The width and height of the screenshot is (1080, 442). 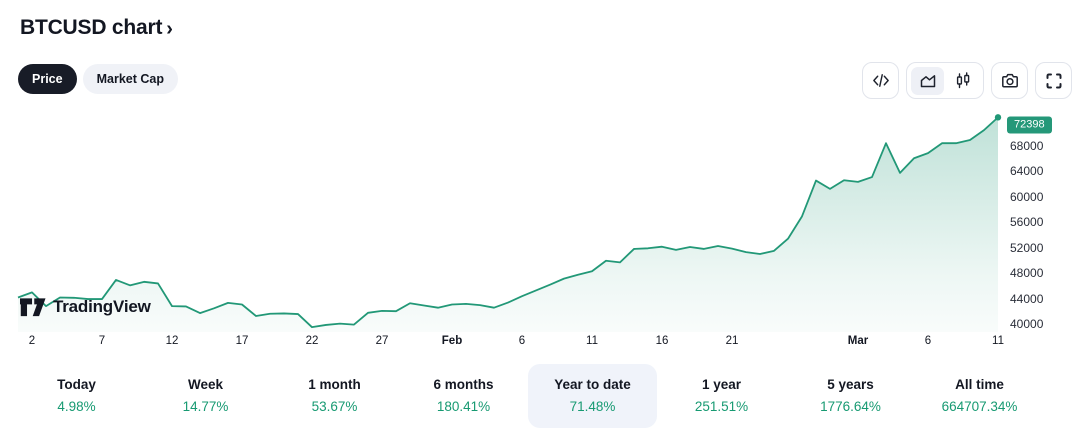 What do you see at coordinates (33, 306) in the screenshot?
I see `tradingview-logo-icon` at bounding box center [33, 306].